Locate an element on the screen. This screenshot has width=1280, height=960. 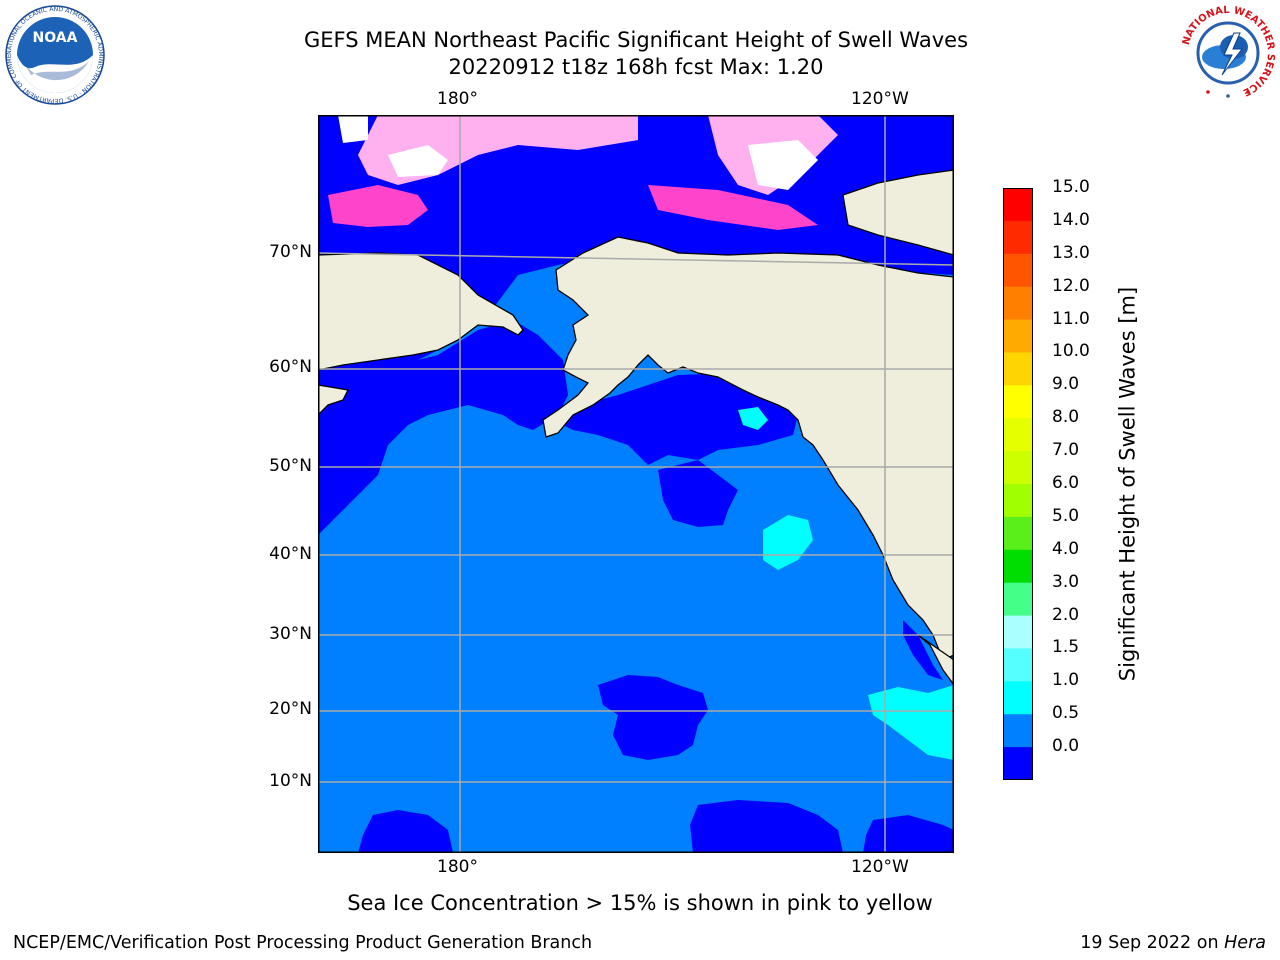
colorbar-tick-label: 14.0 is located at coordinates (1071, 219).